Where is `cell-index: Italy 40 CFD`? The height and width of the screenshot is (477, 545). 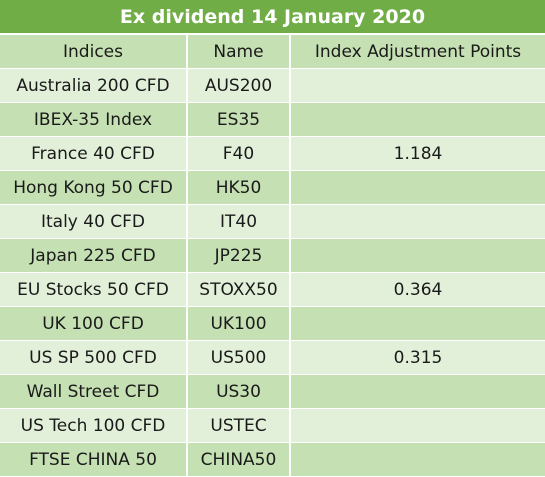 cell-index: Italy 40 CFD is located at coordinates (94, 221).